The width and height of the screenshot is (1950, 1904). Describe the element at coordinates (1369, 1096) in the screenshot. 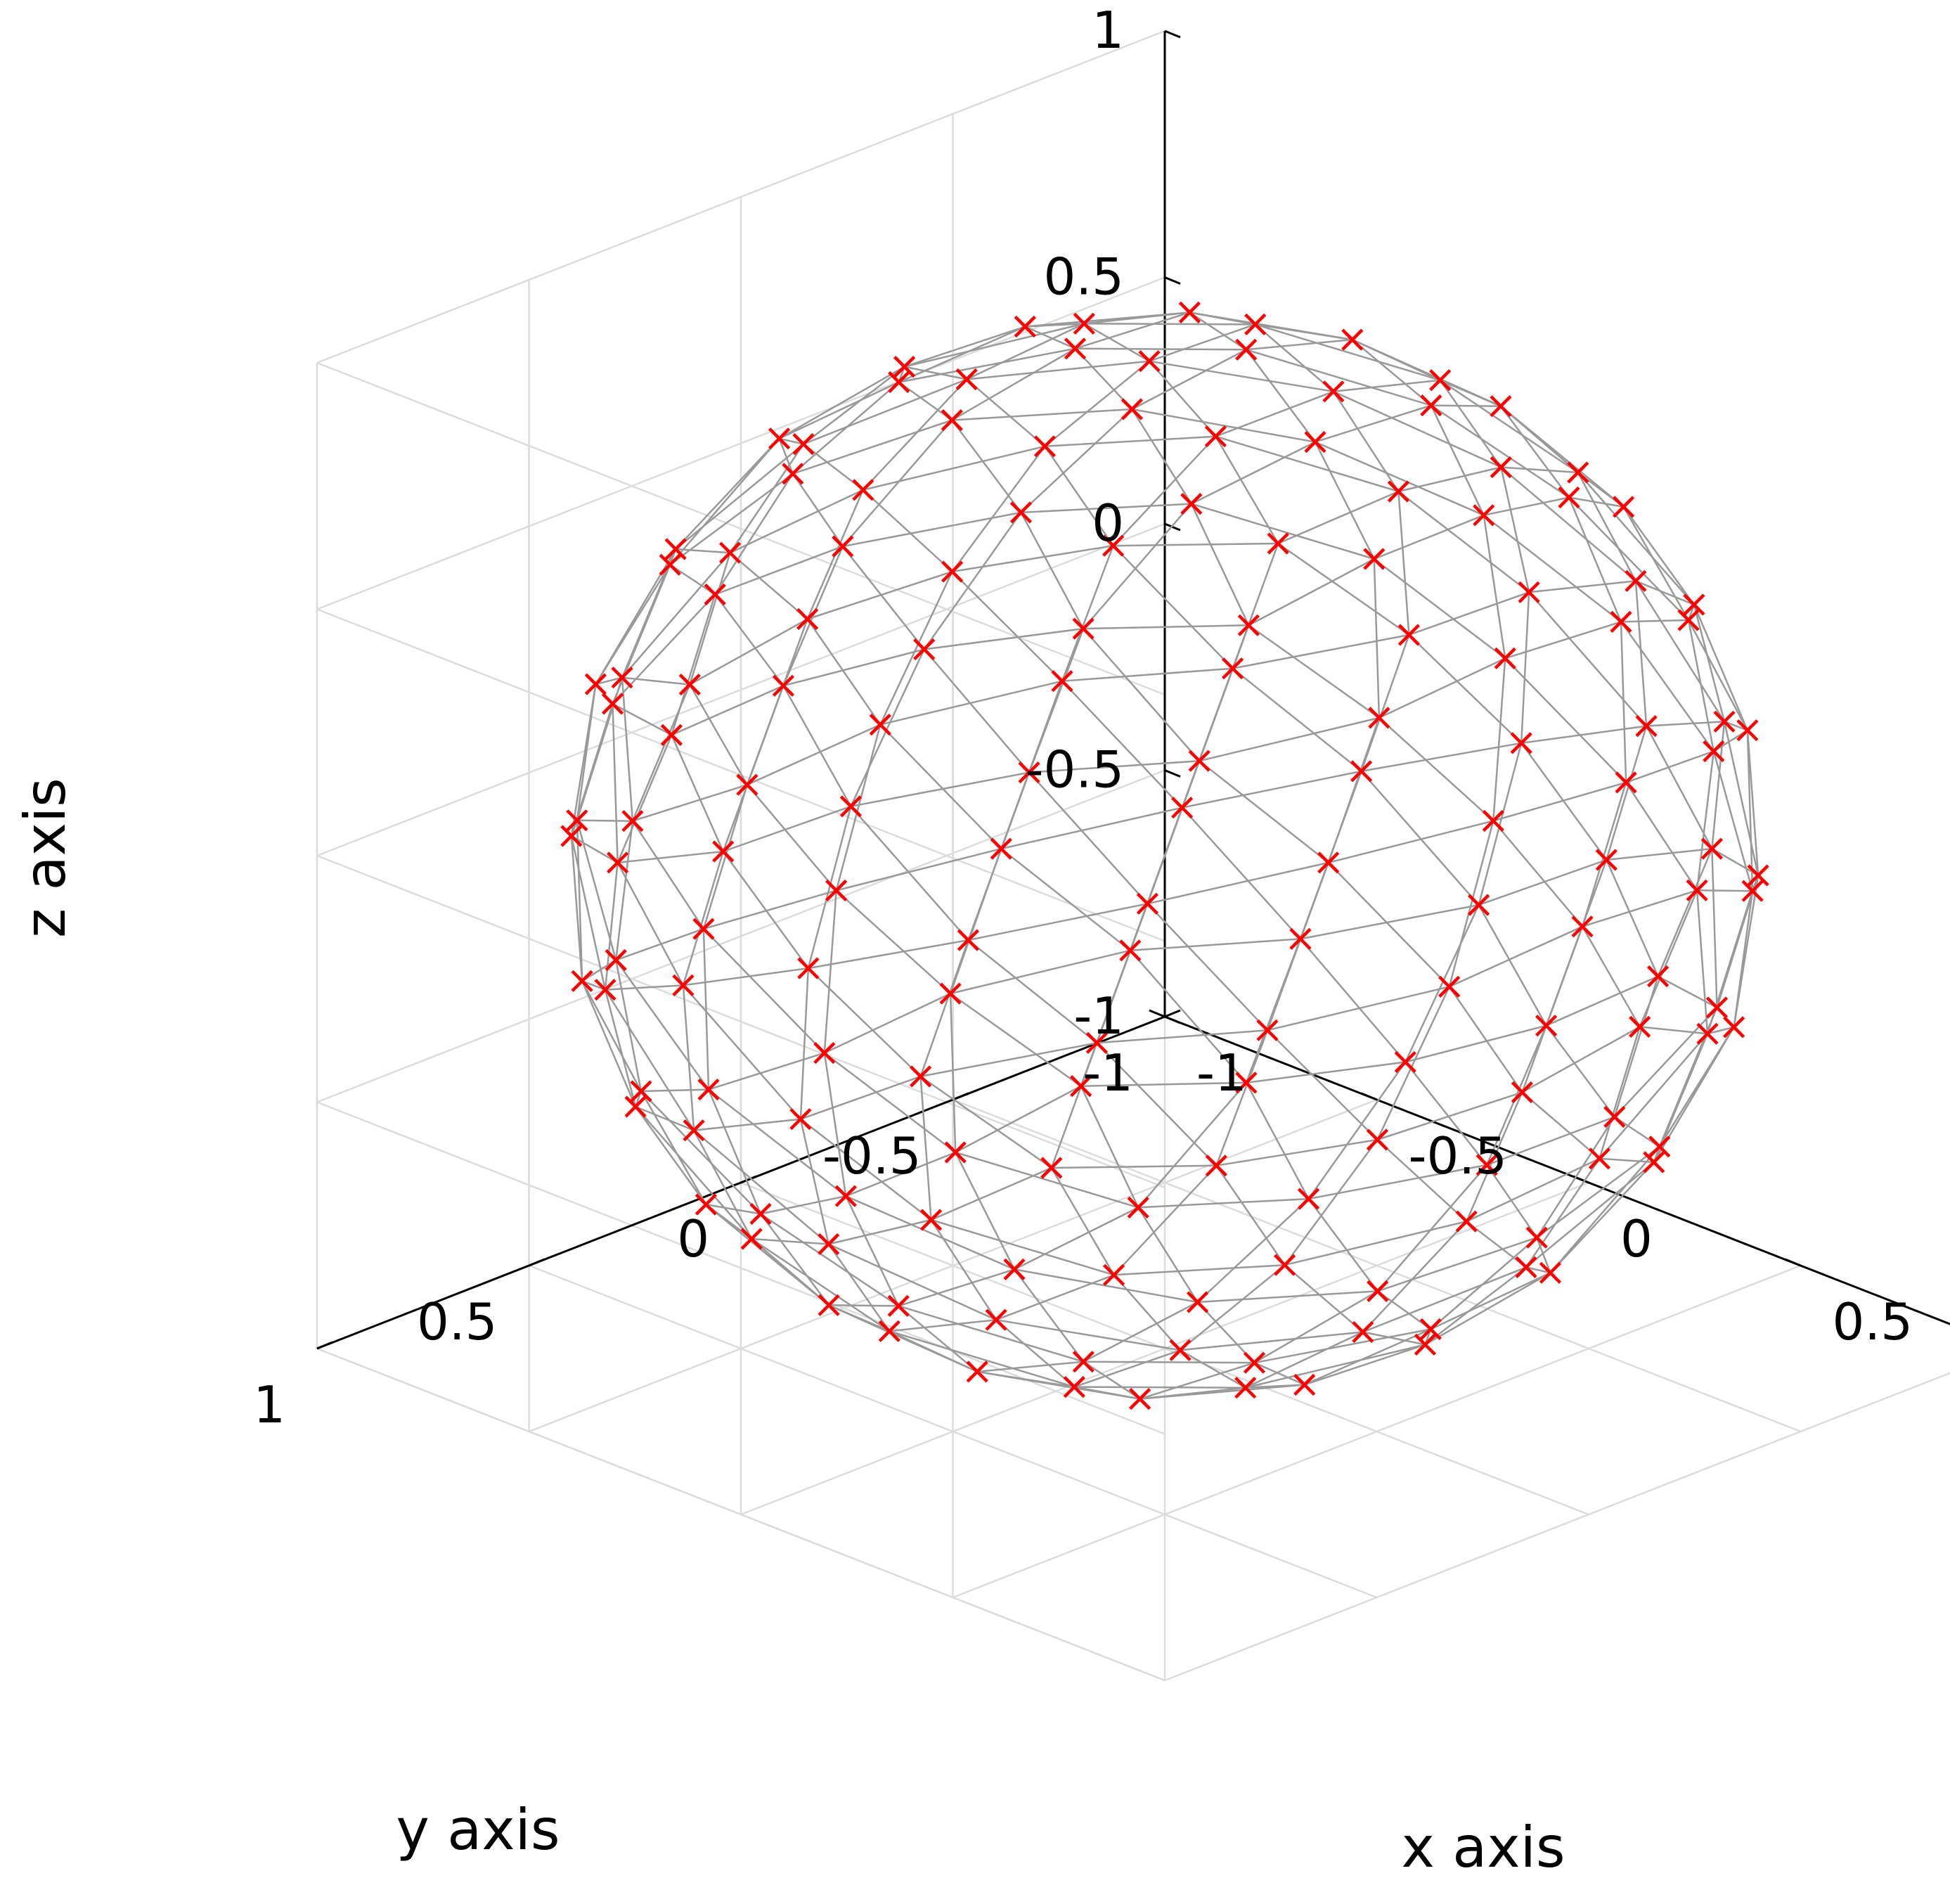

I see `x-tick` at that location.